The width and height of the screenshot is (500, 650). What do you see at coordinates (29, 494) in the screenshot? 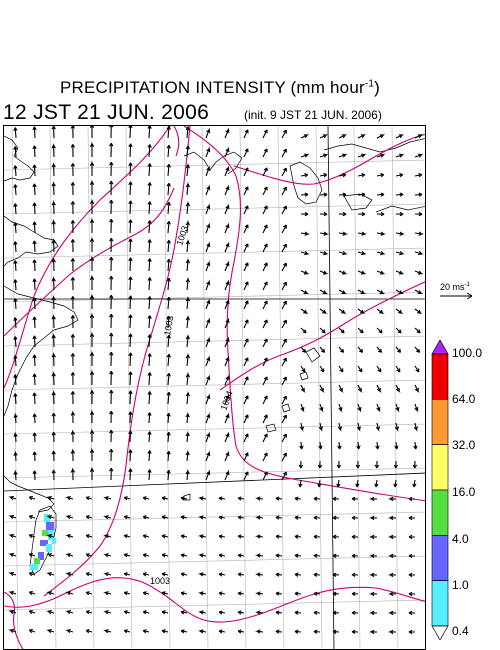
I see `coast-china-southeast` at bounding box center [29, 494].